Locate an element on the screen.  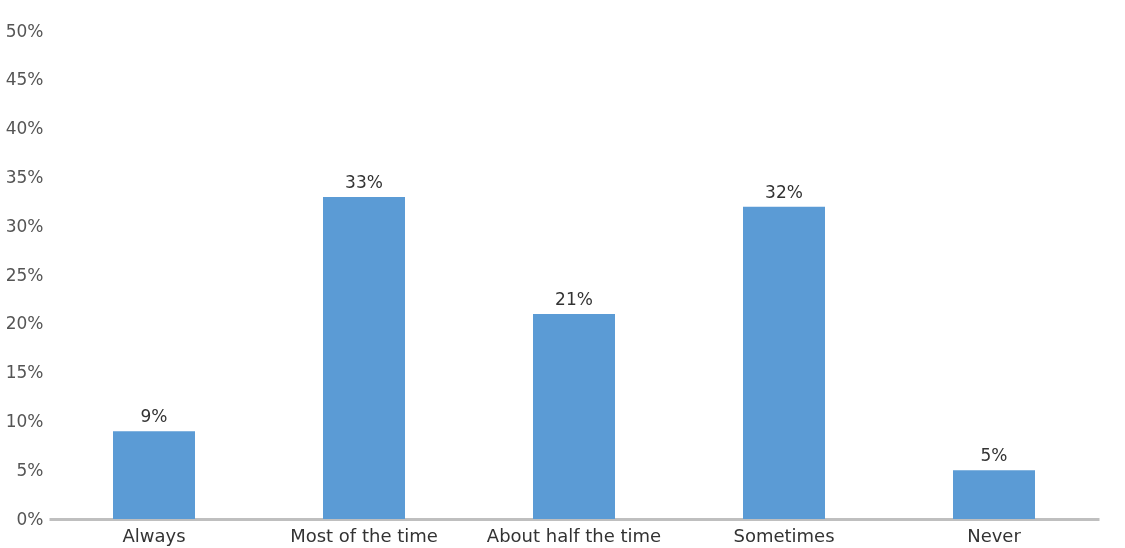
y-tick-label: 40% is located at coordinates (24, 128).